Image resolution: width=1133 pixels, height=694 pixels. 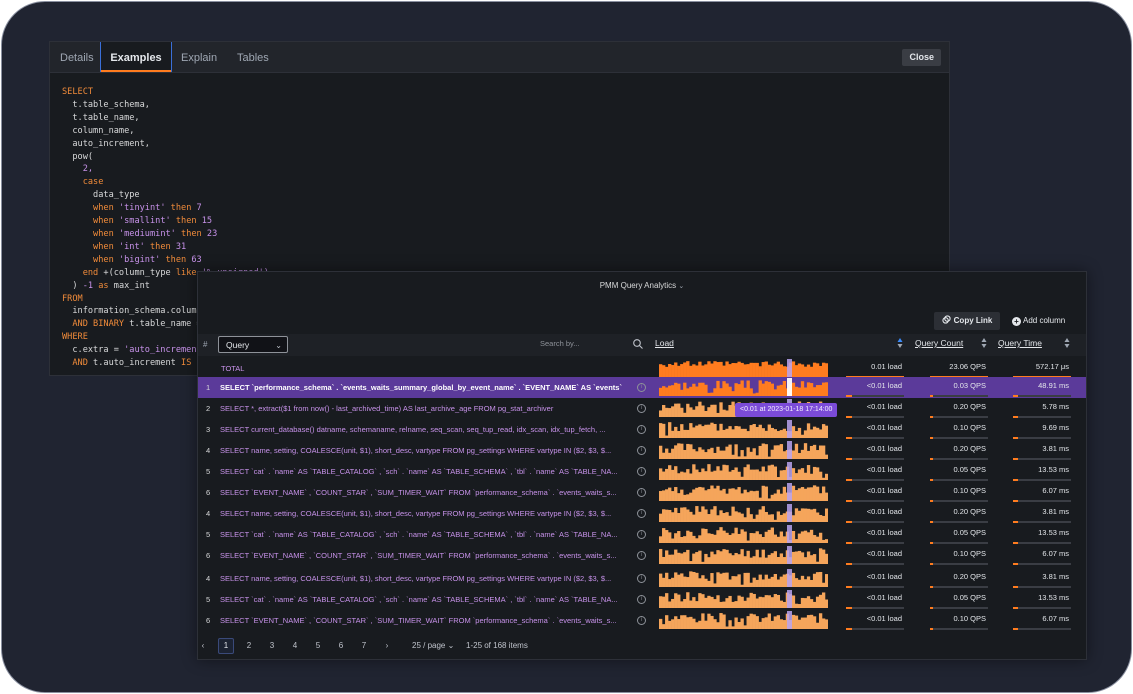 What do you see at coordinates (253, 58) in the screenshot?
I see `tab-tables: Tables` at bounding box center [253, 58].